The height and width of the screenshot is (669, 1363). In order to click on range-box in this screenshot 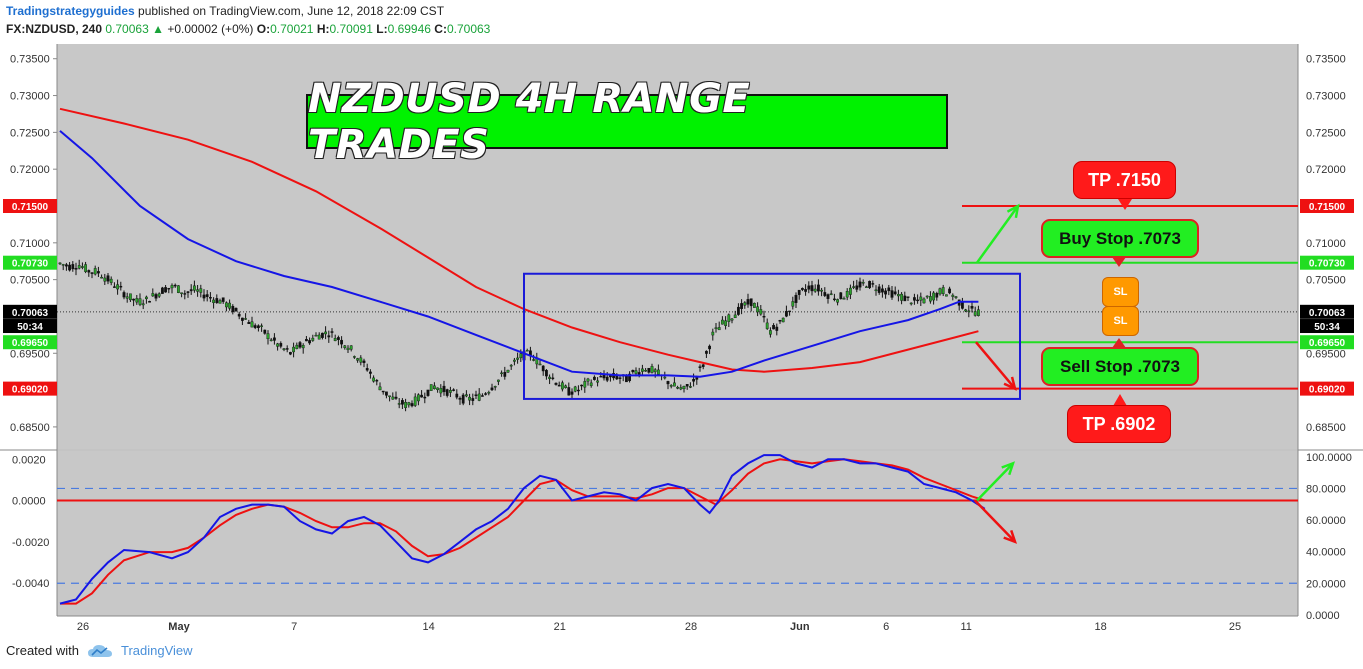, I will do `click(772, 336)`.